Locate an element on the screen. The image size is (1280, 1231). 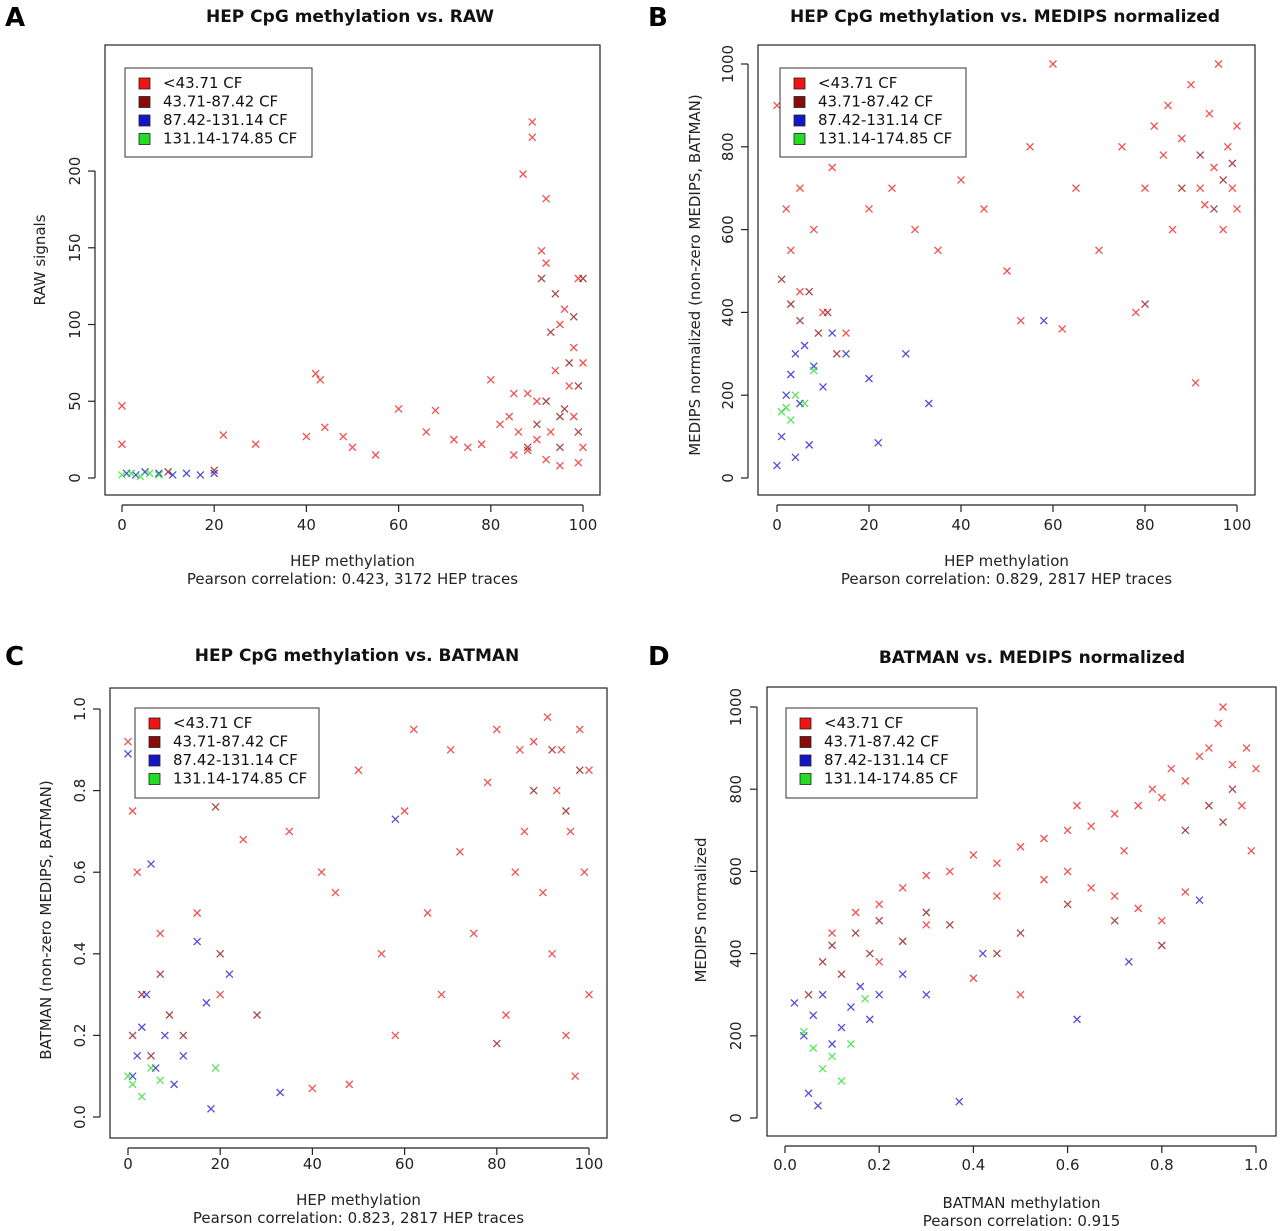
y-tick-label: 800 is located at coordinates (736, 789).